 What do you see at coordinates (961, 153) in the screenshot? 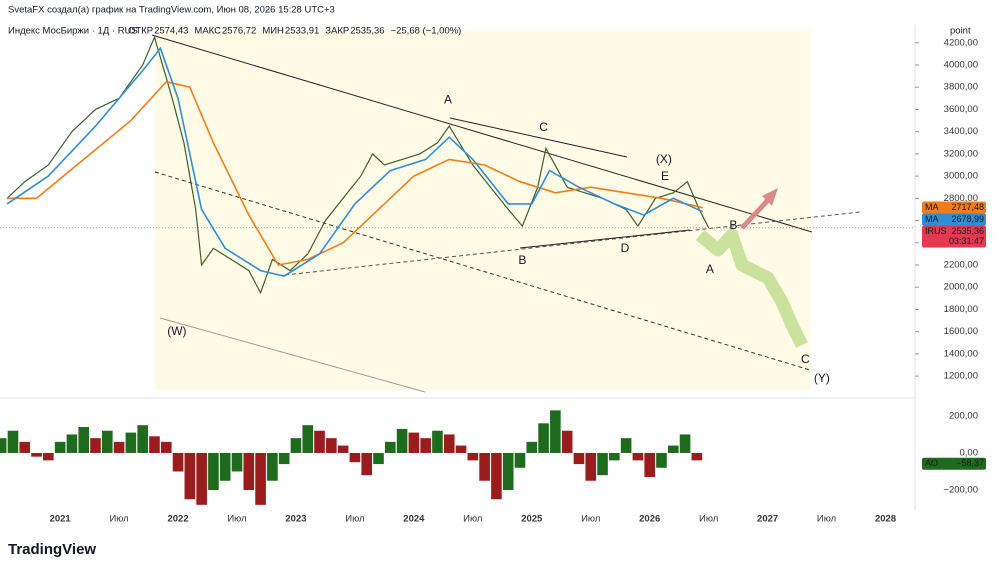
I see `y-tick-label: 3200,00` at bounding box center [961, 153].